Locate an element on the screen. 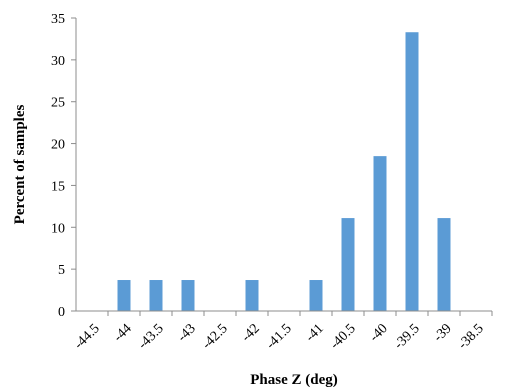  y-tick-label: 15 is located at coordinates (58, 186).